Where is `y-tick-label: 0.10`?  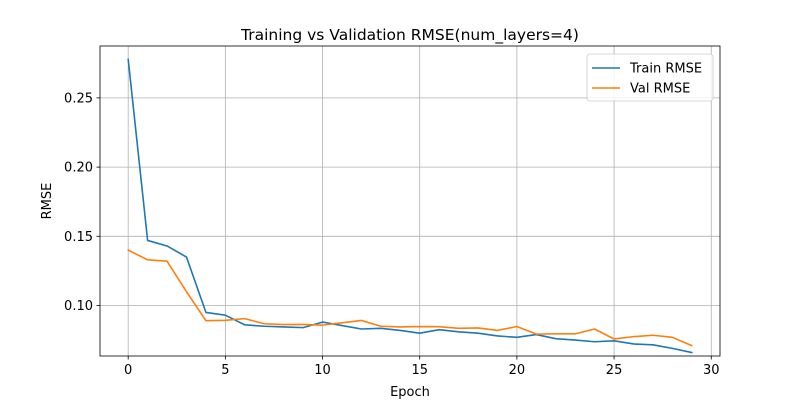 y-tick-label: 0.10 is located at coordinates (78, 306).